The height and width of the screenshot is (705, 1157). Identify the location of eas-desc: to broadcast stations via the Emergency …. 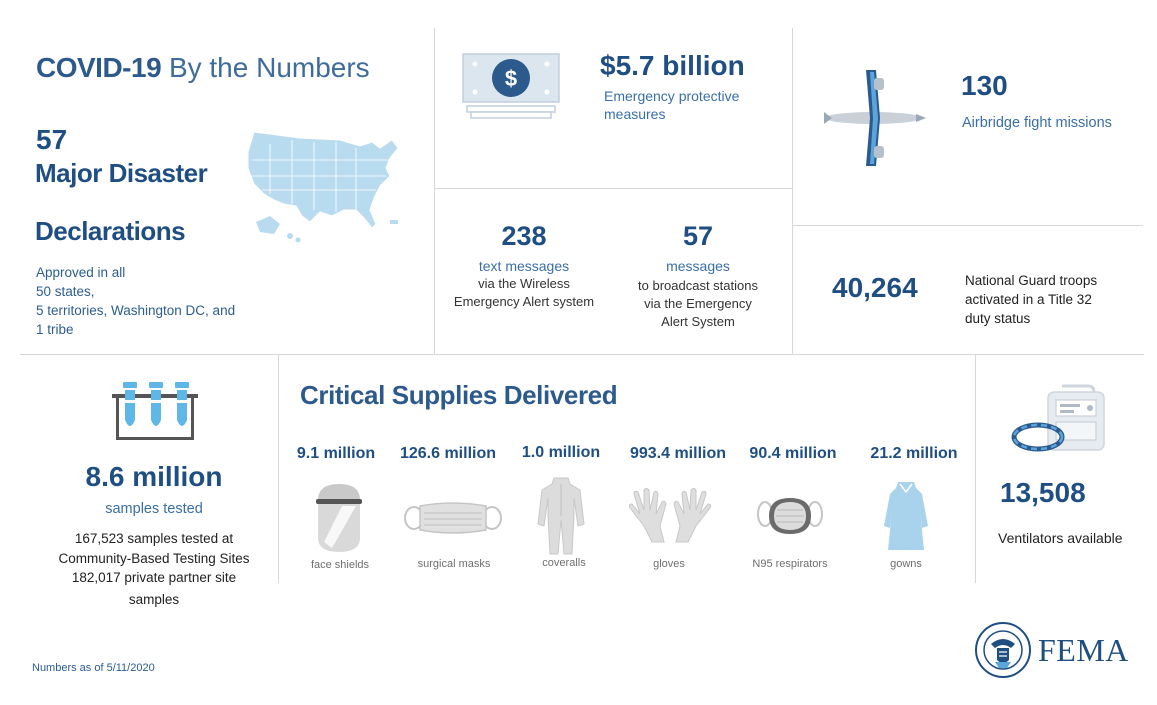
(698, 304).